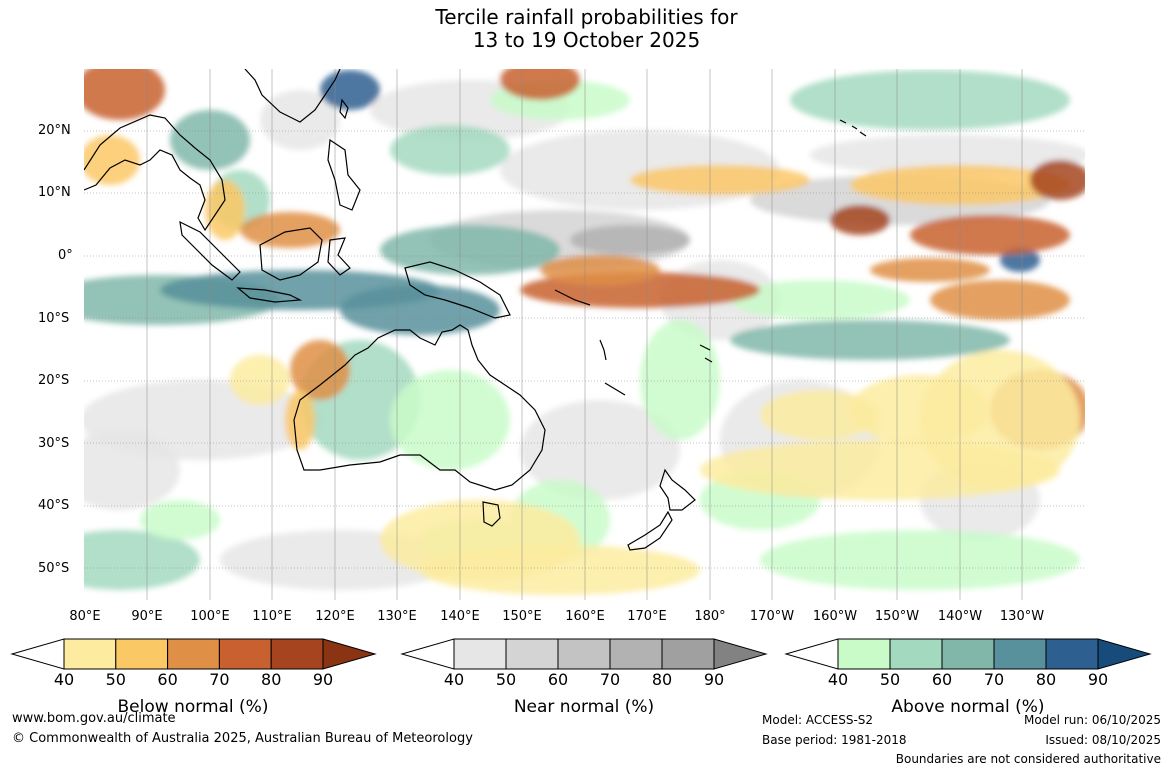 This screenshot has width=1173, height=770. Describe the element at coordinates (271, 679) in the screenshot. I see `colorbar-below-tick: 80` at that location.